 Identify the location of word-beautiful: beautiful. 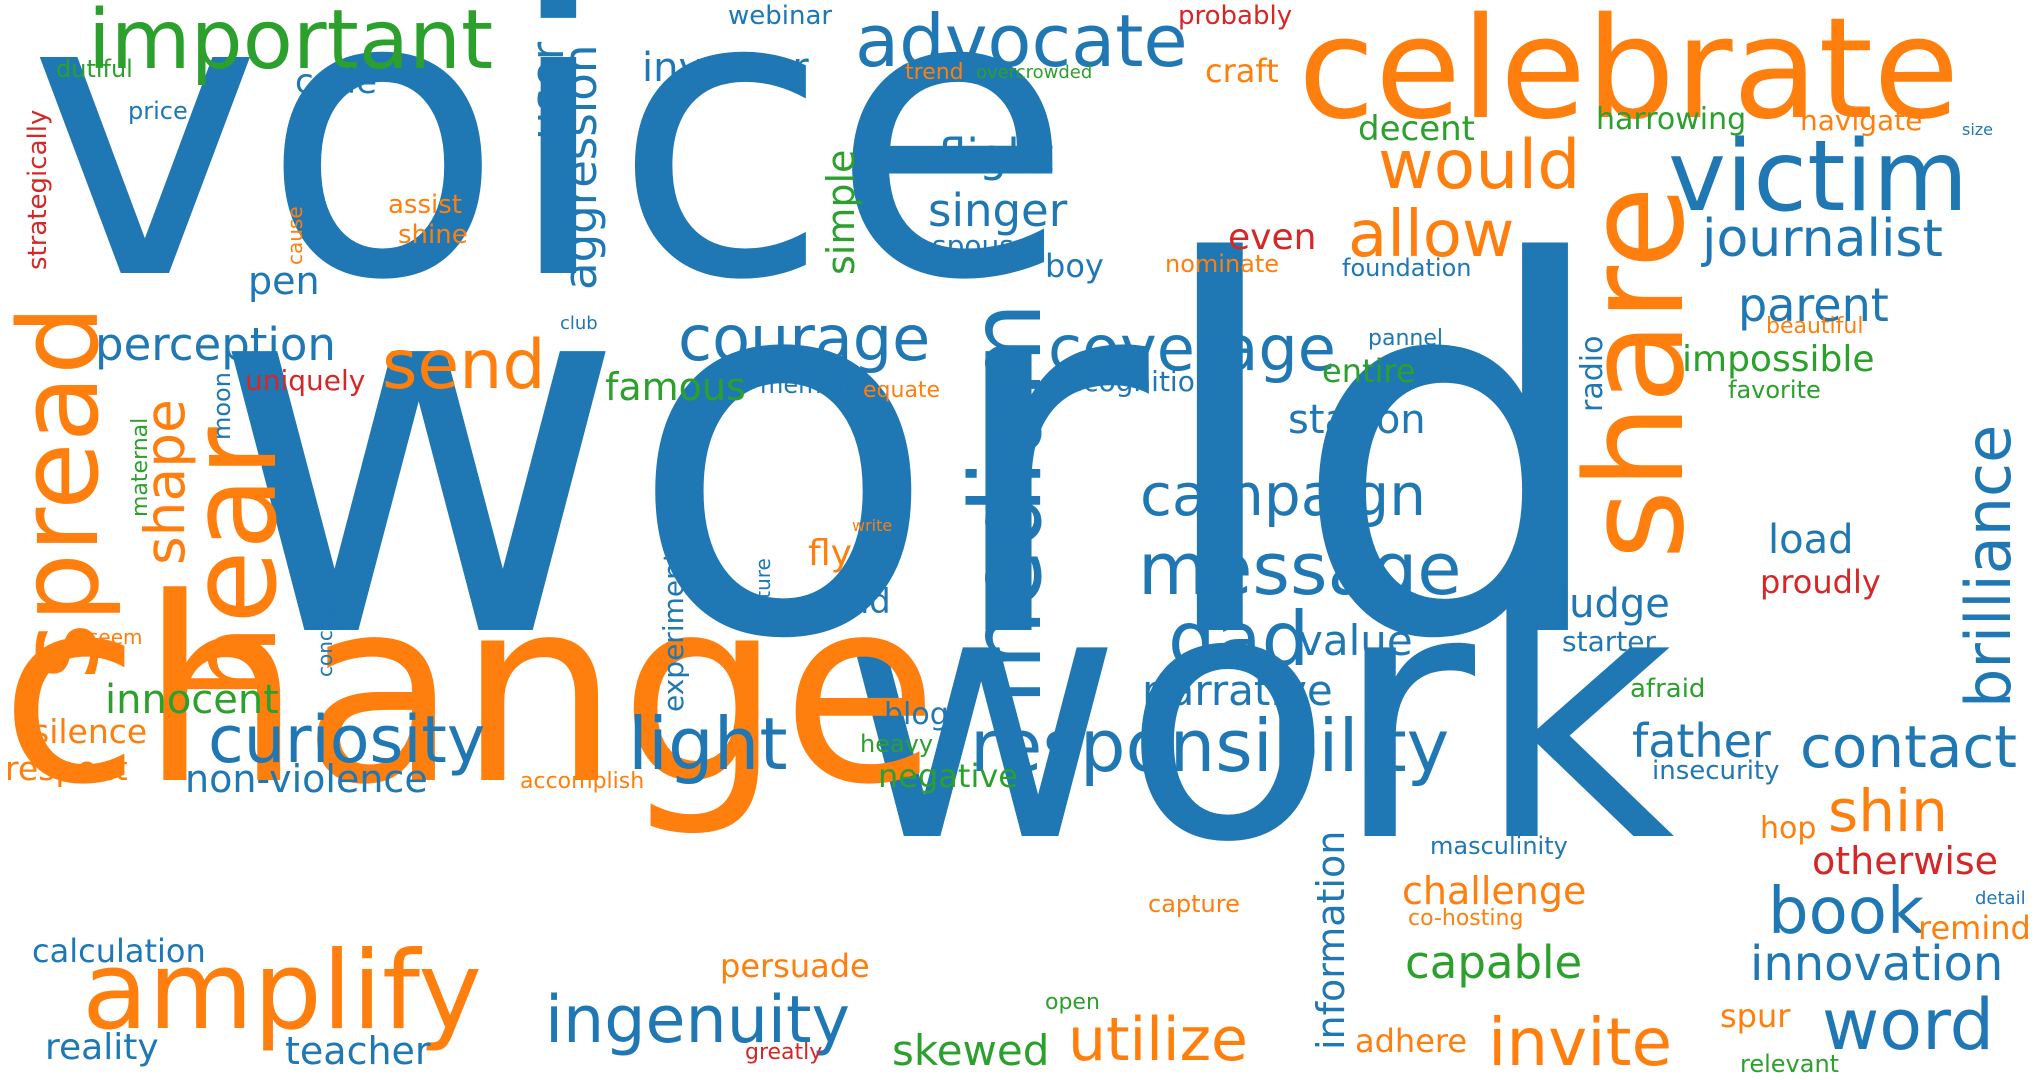
(1815, 326).